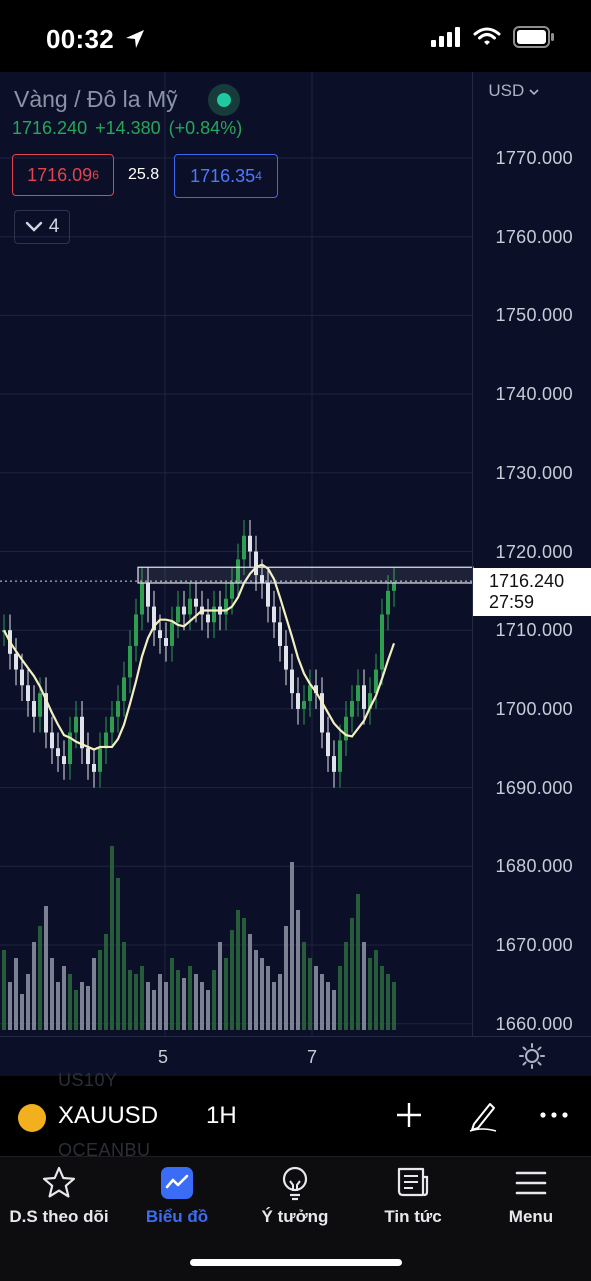 The width and height of the screenshot is (591, 1281). What do you see at coordinates (177, 1196) in the screenshot?
I see `nav-chart: Biểu đồ` at bounding box center [177, 1196].